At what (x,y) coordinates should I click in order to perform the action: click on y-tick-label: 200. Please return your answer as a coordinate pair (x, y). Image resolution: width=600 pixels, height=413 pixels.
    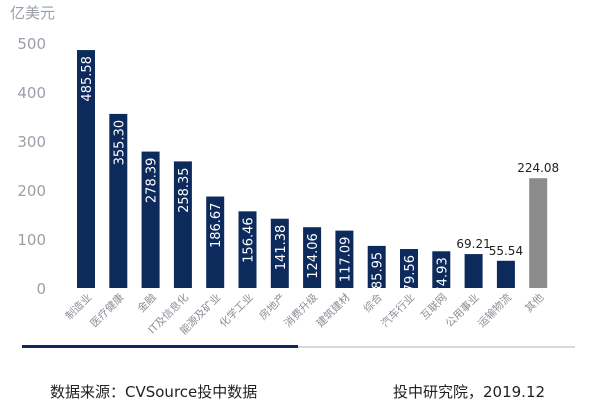
    Looking at the image, I should click on (31, 191).